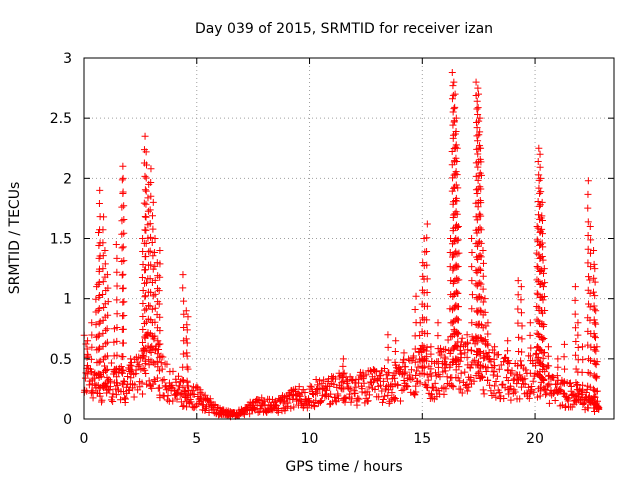 The height and width of the screenshot is (480, 640). I want to click on x-axis-label: GPS time / hours, so click(343, 467).